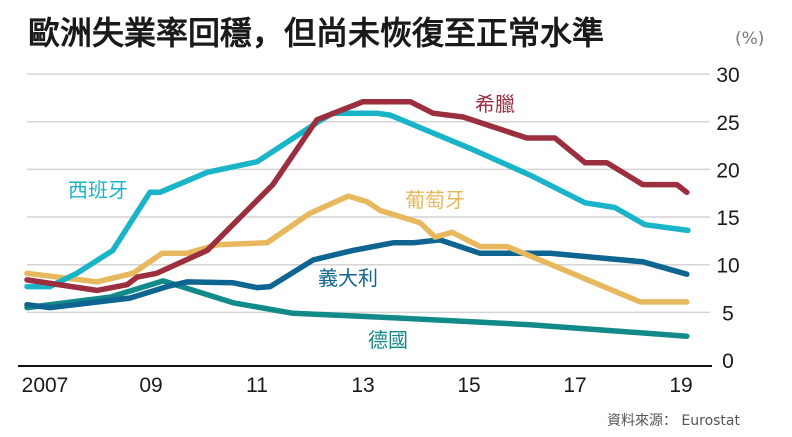 The width and height of the screenshot is (792, 437). I want to click on y-tick-label: 20, so click(727, 170).